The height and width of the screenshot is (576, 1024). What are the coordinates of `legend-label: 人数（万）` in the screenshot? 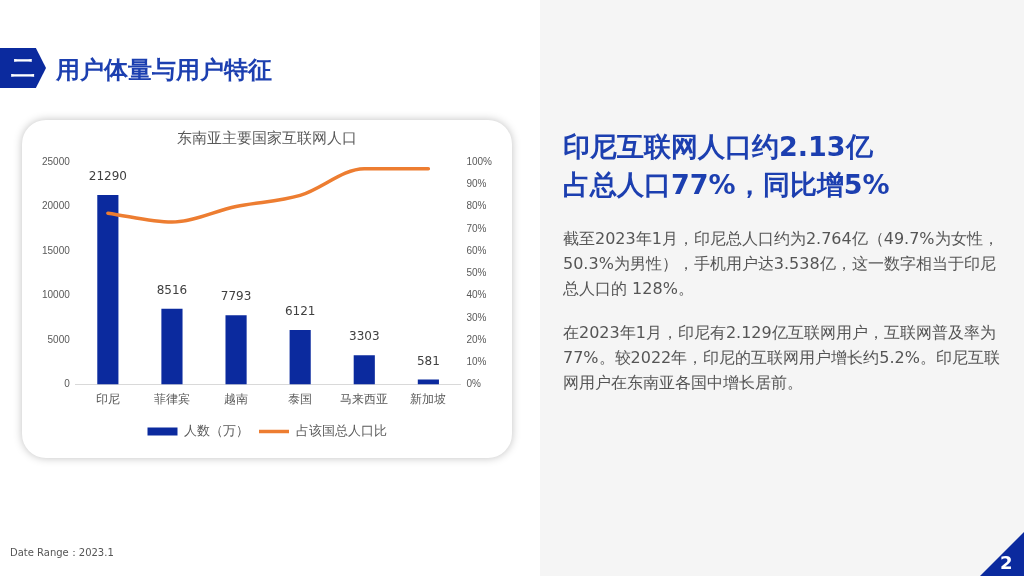 It's located at (216, 431).